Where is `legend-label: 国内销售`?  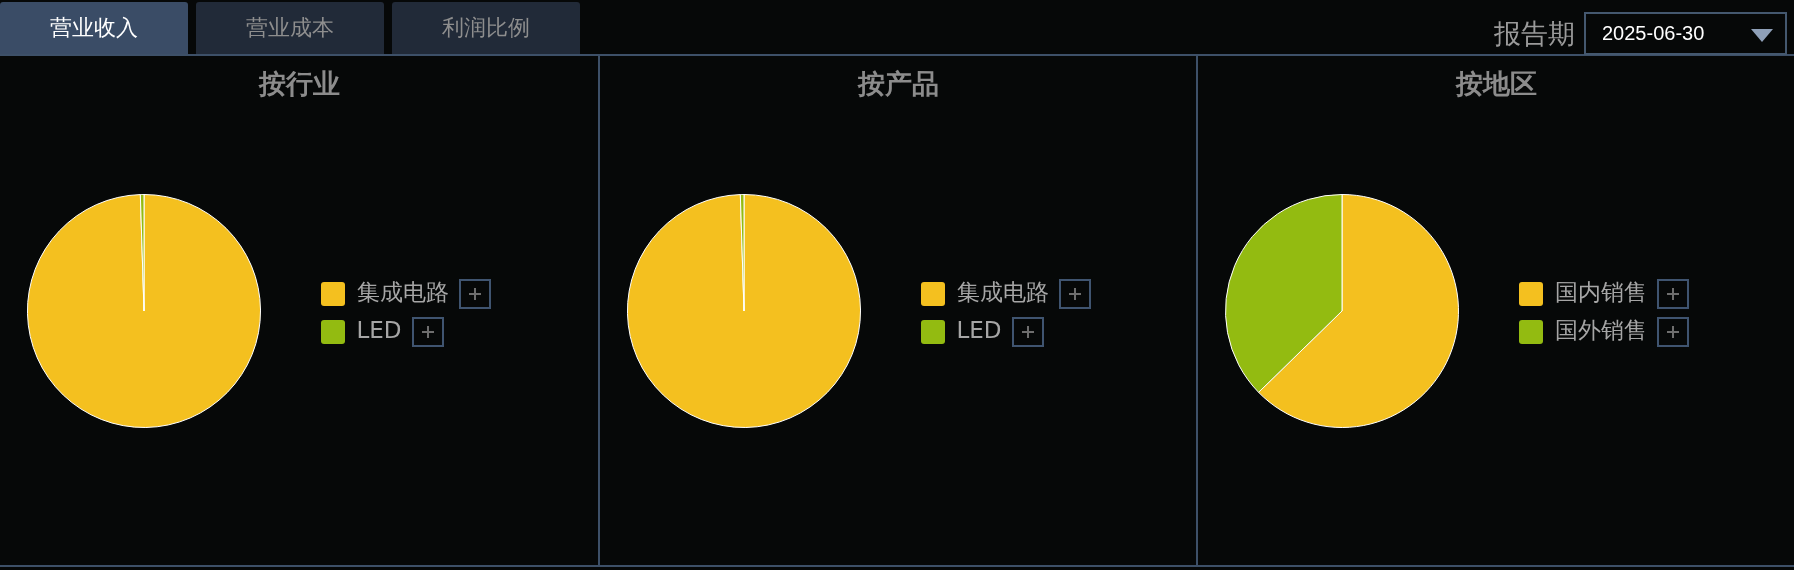 legend-label: 国内销售 is located at coordinates (1600, 291).